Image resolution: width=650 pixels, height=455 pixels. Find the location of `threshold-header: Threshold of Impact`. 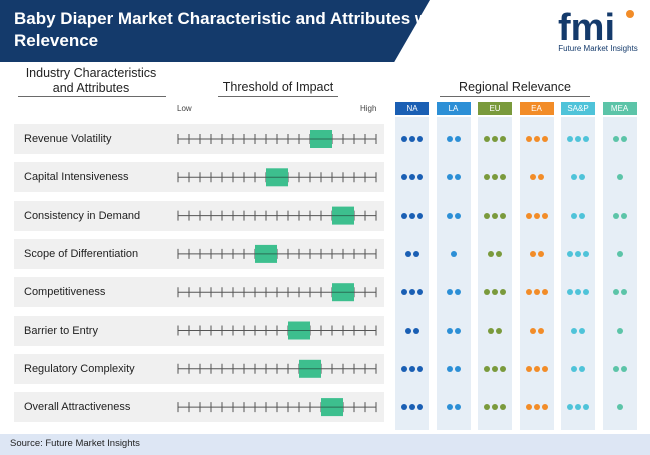

threshold-header: Threshold of Impact is located at coordinates (278, 87).